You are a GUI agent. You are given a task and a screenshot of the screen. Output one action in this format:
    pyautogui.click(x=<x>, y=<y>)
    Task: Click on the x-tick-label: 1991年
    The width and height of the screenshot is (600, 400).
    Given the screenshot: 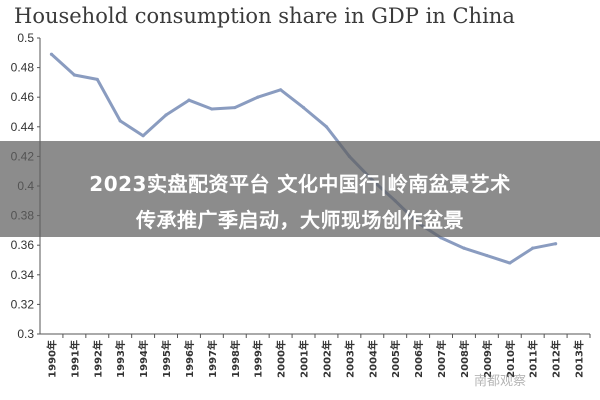 What is the action you would take?
    pyautogui.click(x=74, y=359)
    